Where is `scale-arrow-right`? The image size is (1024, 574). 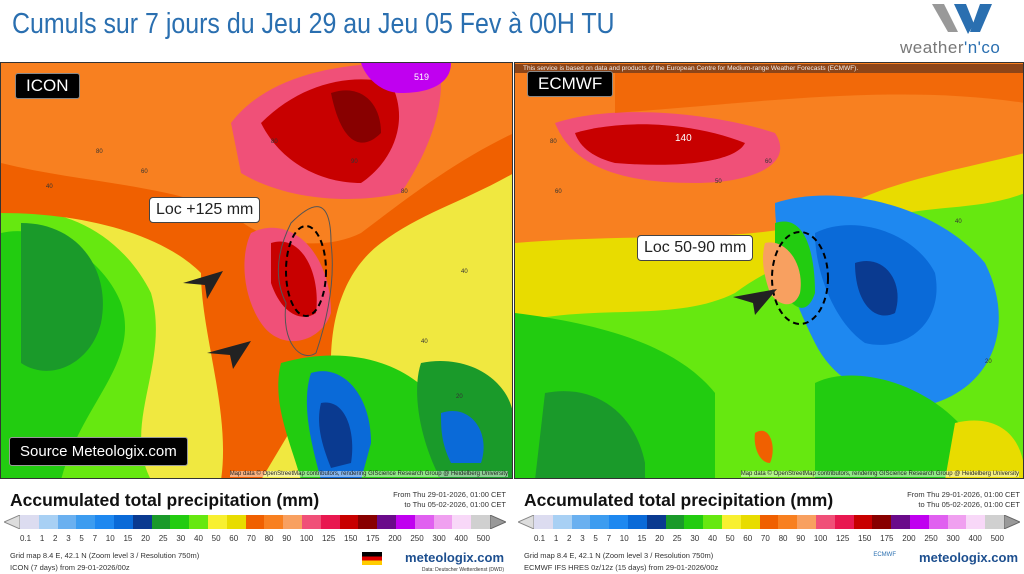
scale-arrow-right is located at coordinates (497, 522).